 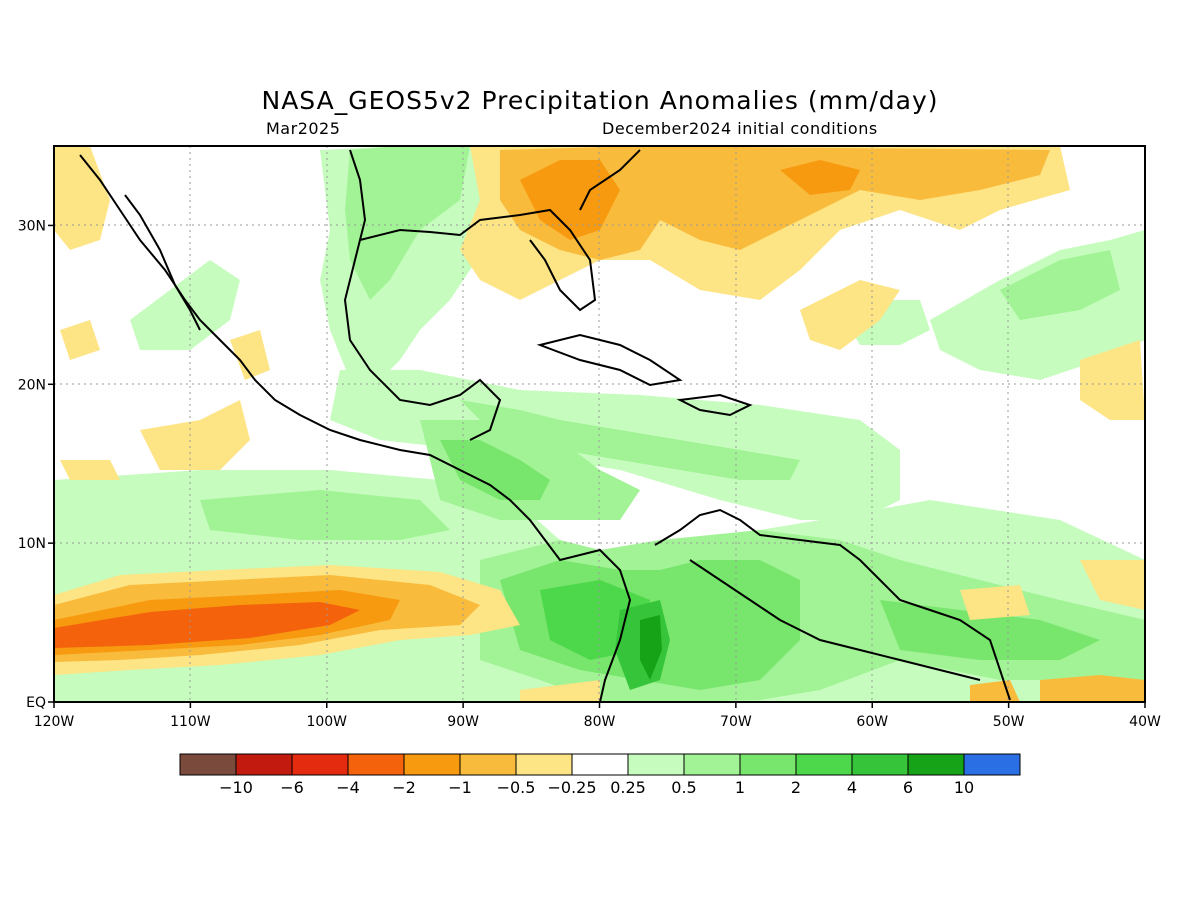 I want to click on lat-tick-label: 30N, so click(x=32, y=226).